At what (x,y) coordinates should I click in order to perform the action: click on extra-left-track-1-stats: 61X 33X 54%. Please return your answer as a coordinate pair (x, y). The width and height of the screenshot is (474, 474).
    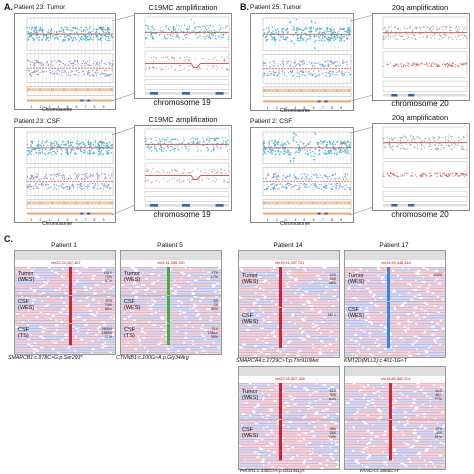
    Looking at the image, I should click on (332, 395).